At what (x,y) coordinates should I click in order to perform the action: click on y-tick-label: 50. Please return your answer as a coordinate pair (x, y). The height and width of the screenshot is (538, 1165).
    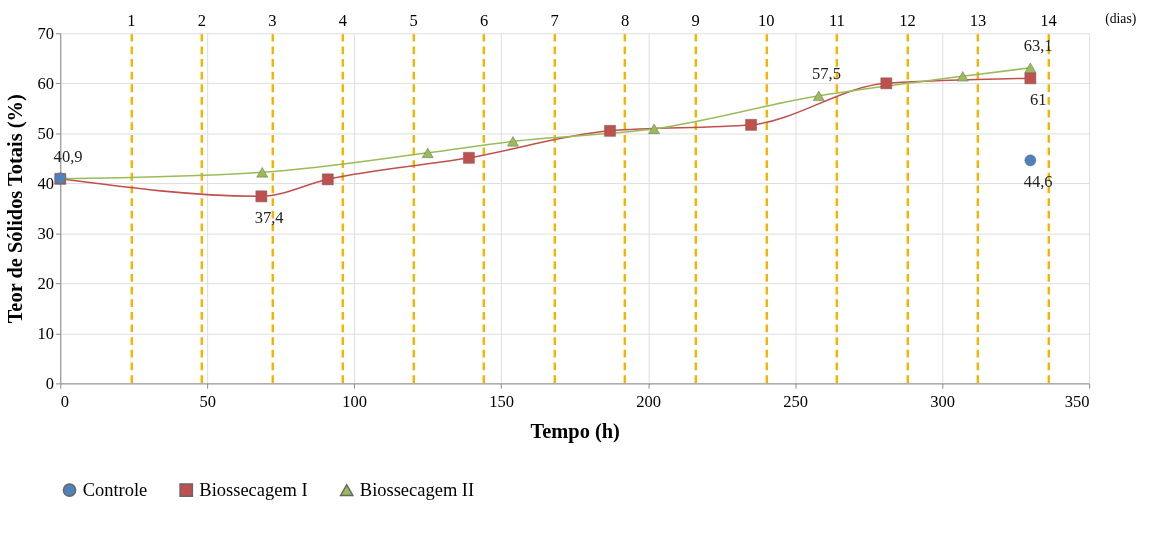
    Looking at the image, I should click on (45, 133).